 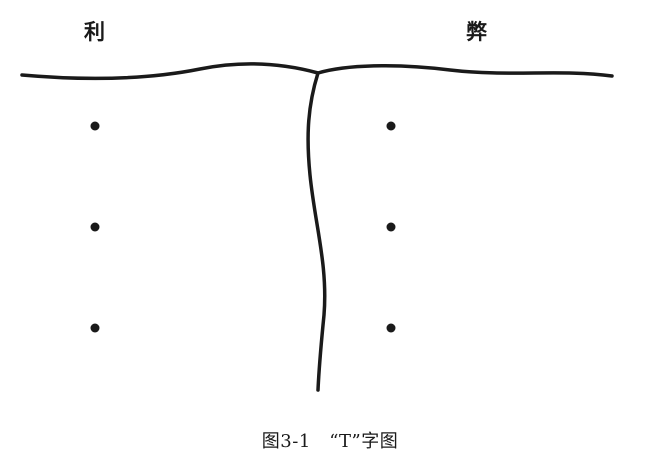 What do you see at coordinates (330, 441) in the screenshot?
I see `figure-caption: 图3-1 “T”字图` at bounding box center [330, 441].